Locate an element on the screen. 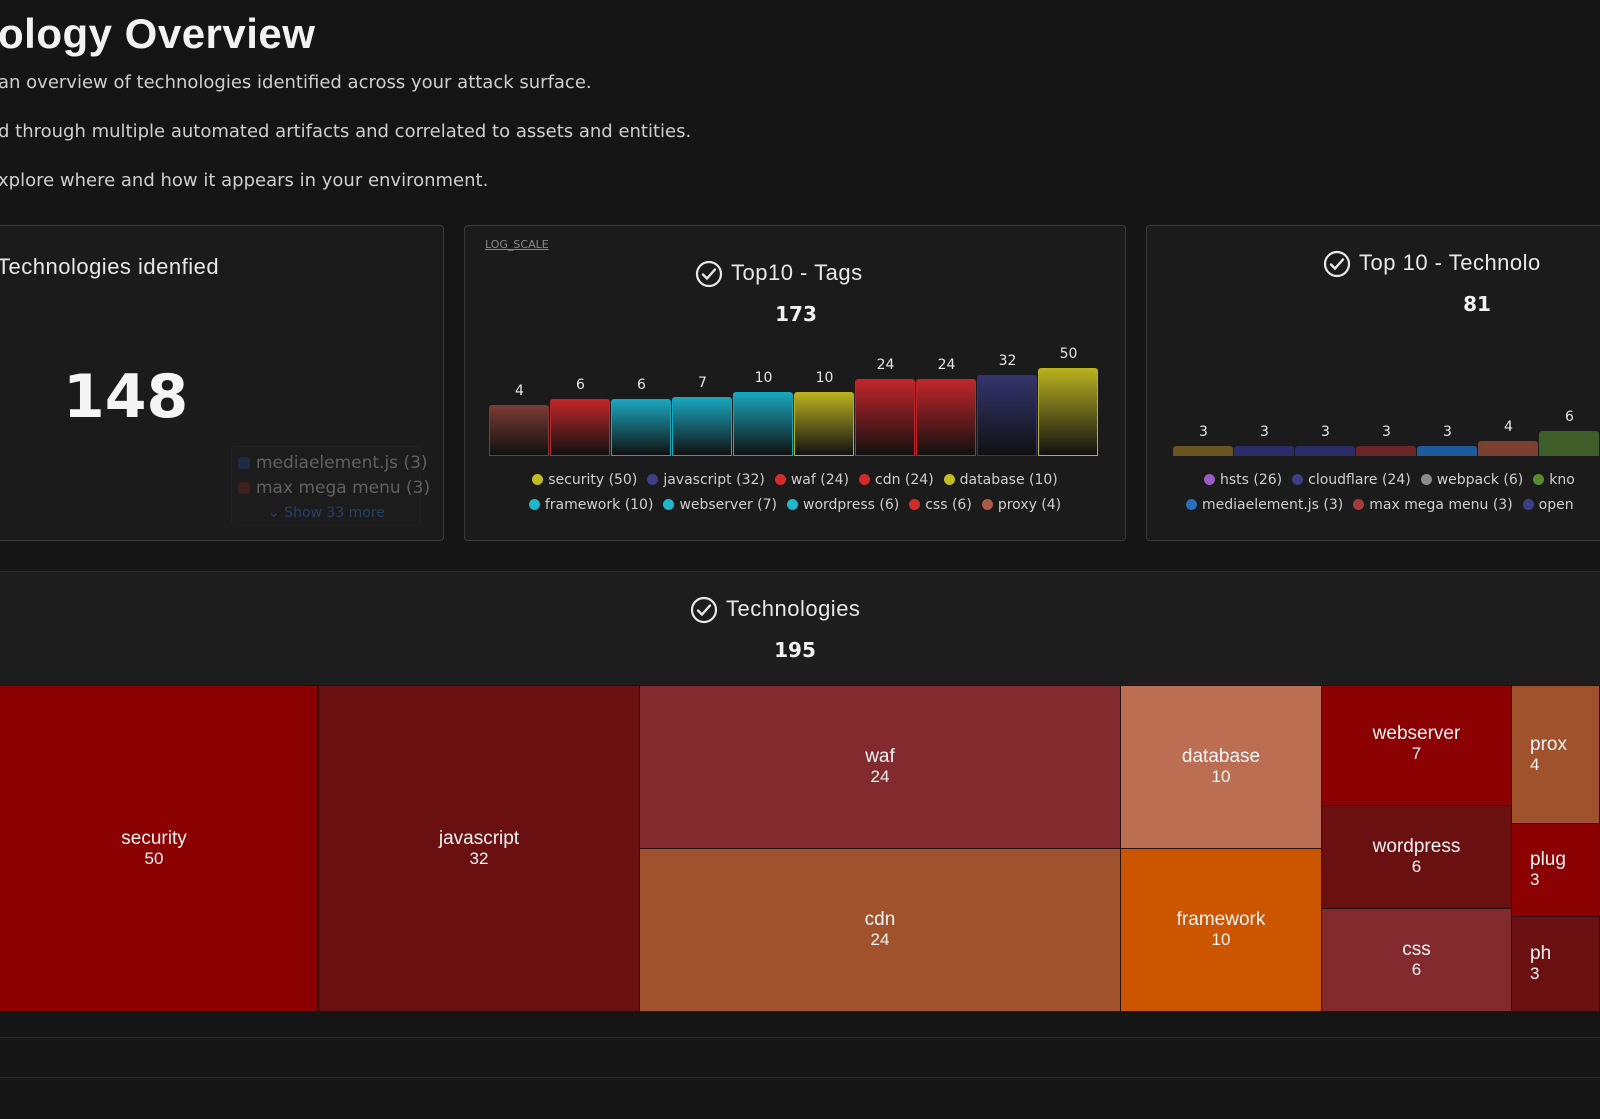 Image resolution: width=1600 pixels, height=1119 pixels. treemap-cell: webserver 7 is located at coordinates (1416, 745).